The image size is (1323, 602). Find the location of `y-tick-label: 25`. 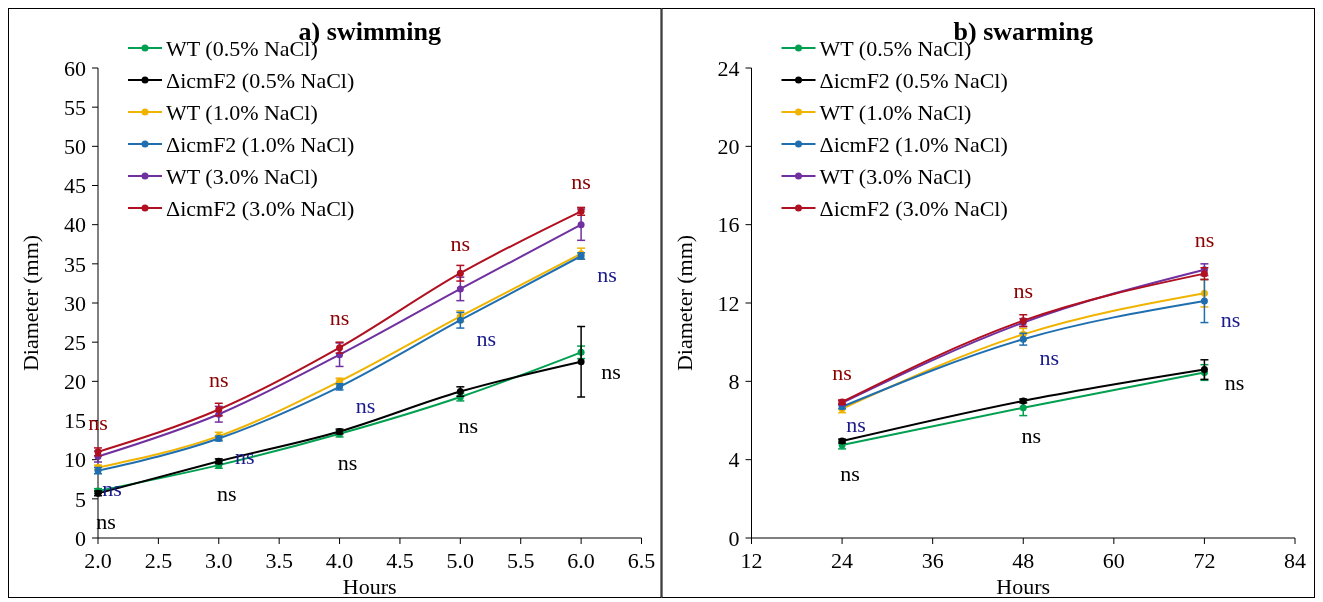

y-tick-label: 25 is located at coordinates (75, 342).